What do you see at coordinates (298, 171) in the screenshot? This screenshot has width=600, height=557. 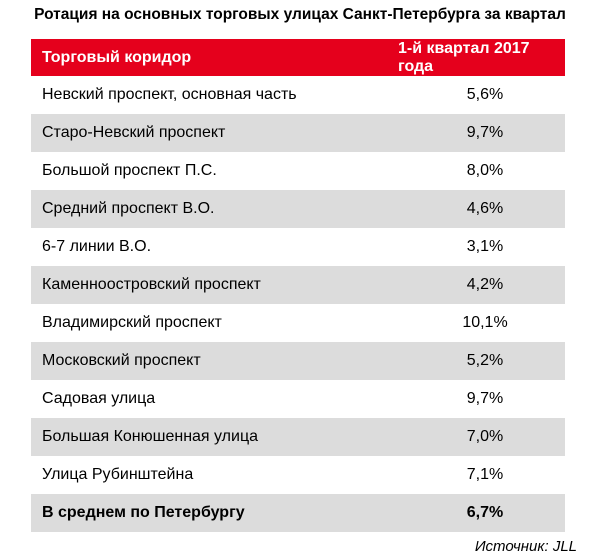 I see `table-row: Большой проспект П.С. 8,0%` at bounding box center [298, 171].